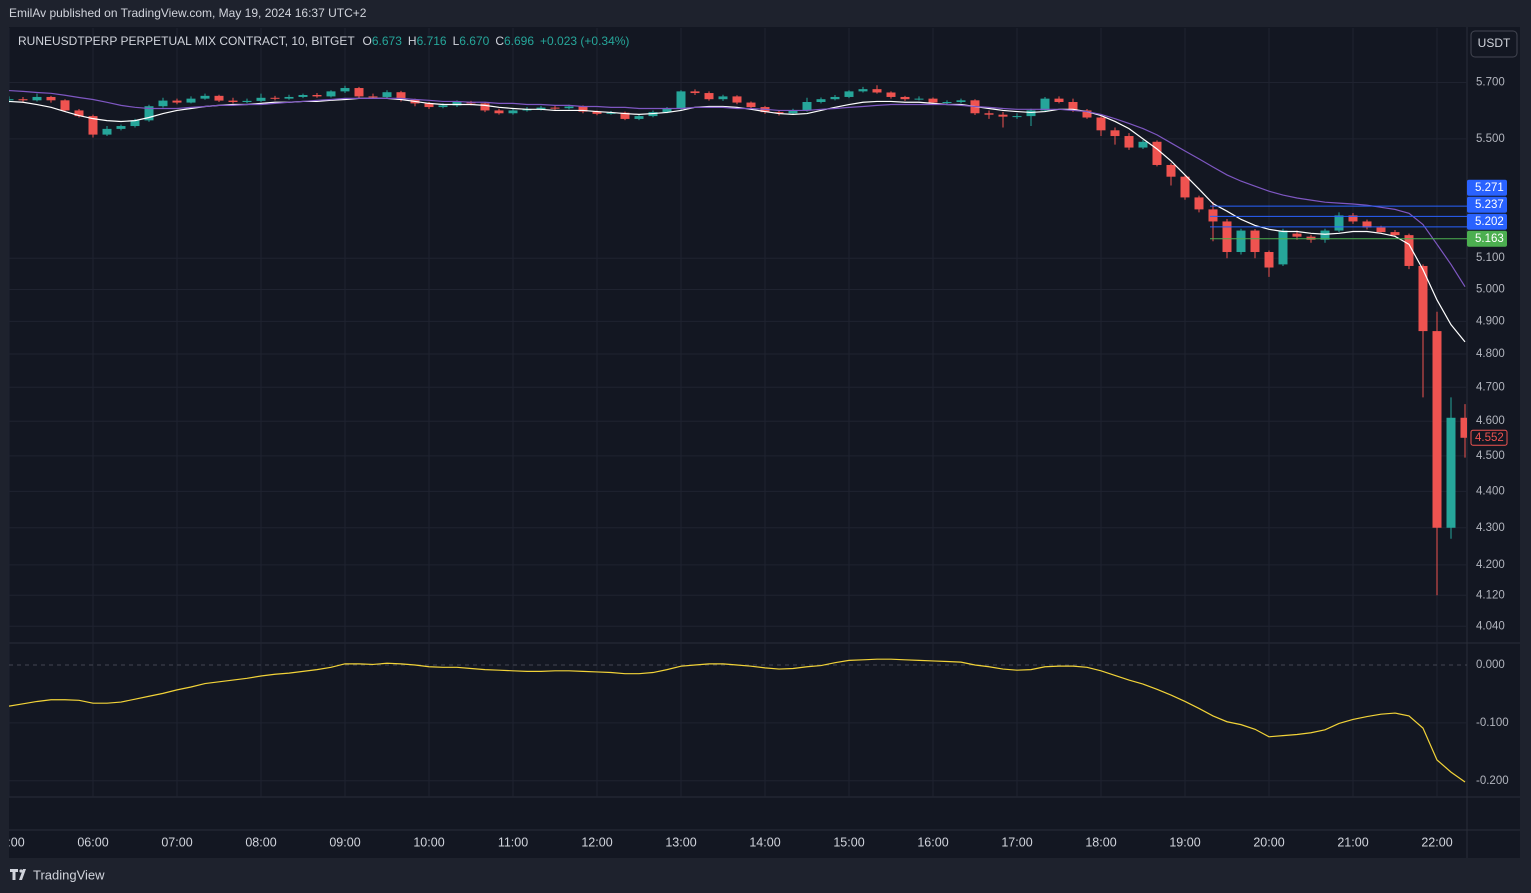 The image size is (1531, 893). What do you see at coordinates (428, 842) in the screenshot?
I see `x-tick-label: 10:00` at bounding box center [428, 842].